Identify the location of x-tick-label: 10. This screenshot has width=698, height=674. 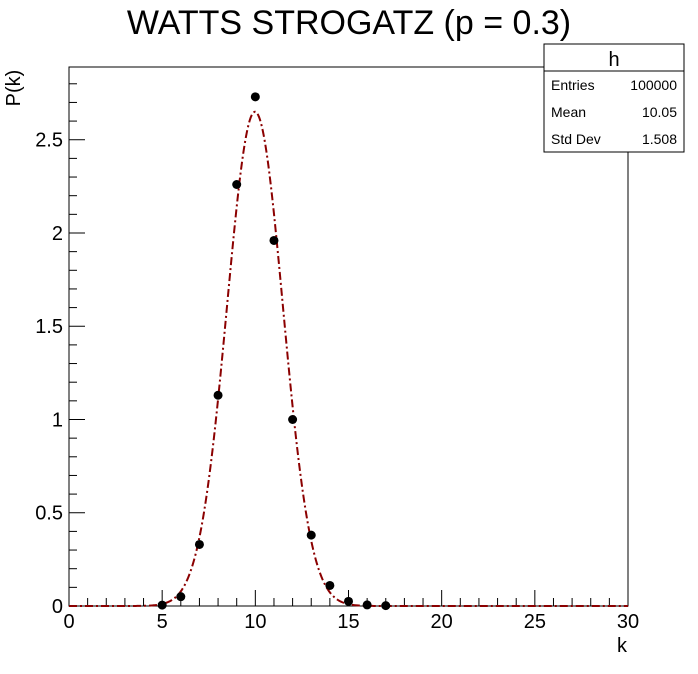
(255, 622).